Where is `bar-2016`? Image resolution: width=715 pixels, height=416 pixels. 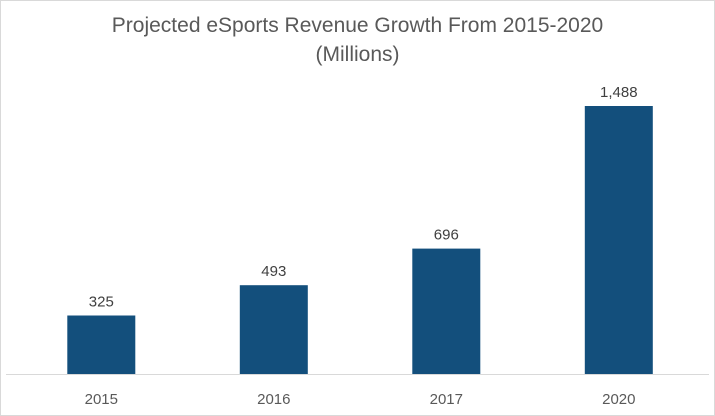 bar-2016 is located at coordinates (273, 329).